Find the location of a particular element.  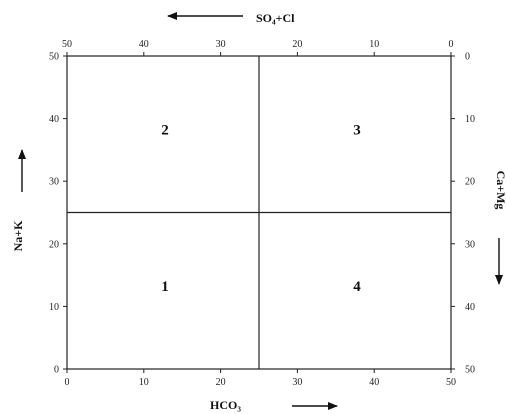

right-axis-ticks: 0 10 20 30 40 50 is located at coordinates (463, 214).